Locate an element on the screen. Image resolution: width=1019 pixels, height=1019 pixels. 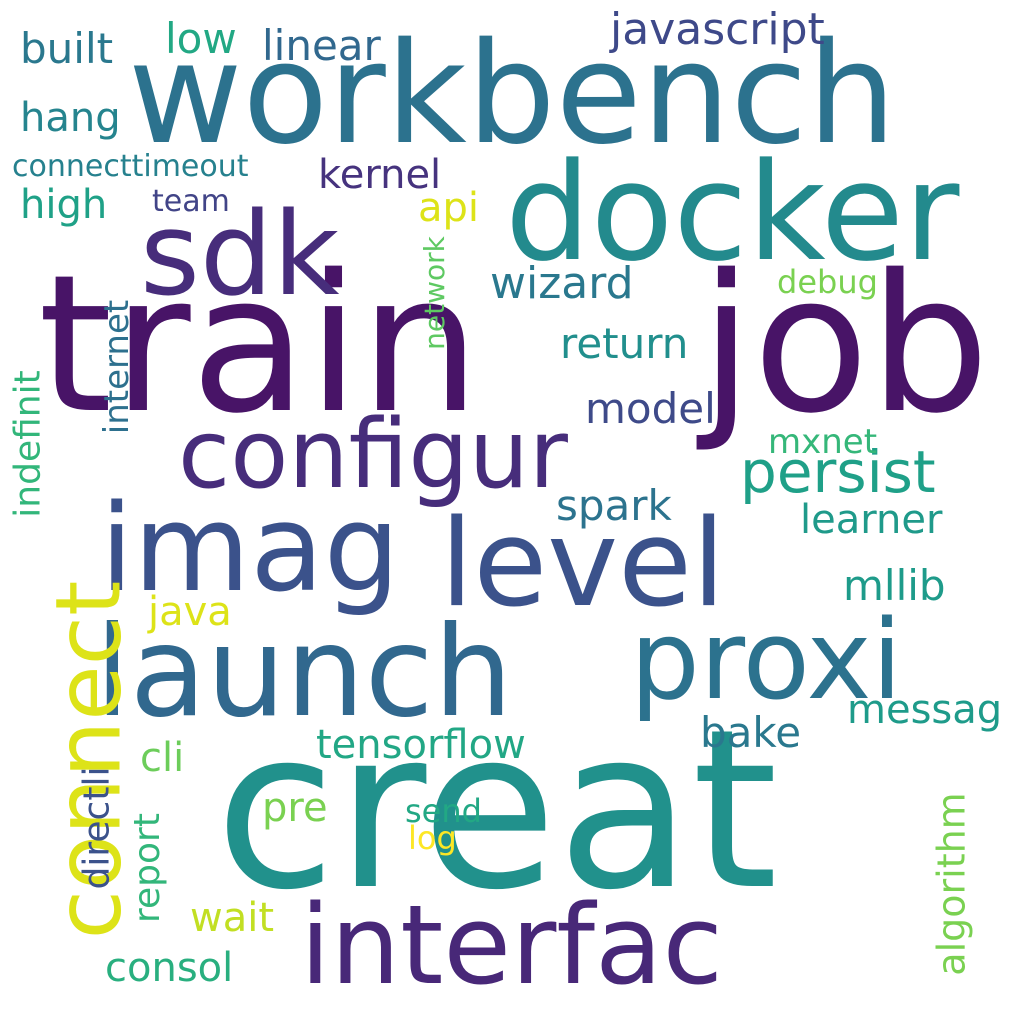
word-spark: spark is located at coordinates (614, 505).